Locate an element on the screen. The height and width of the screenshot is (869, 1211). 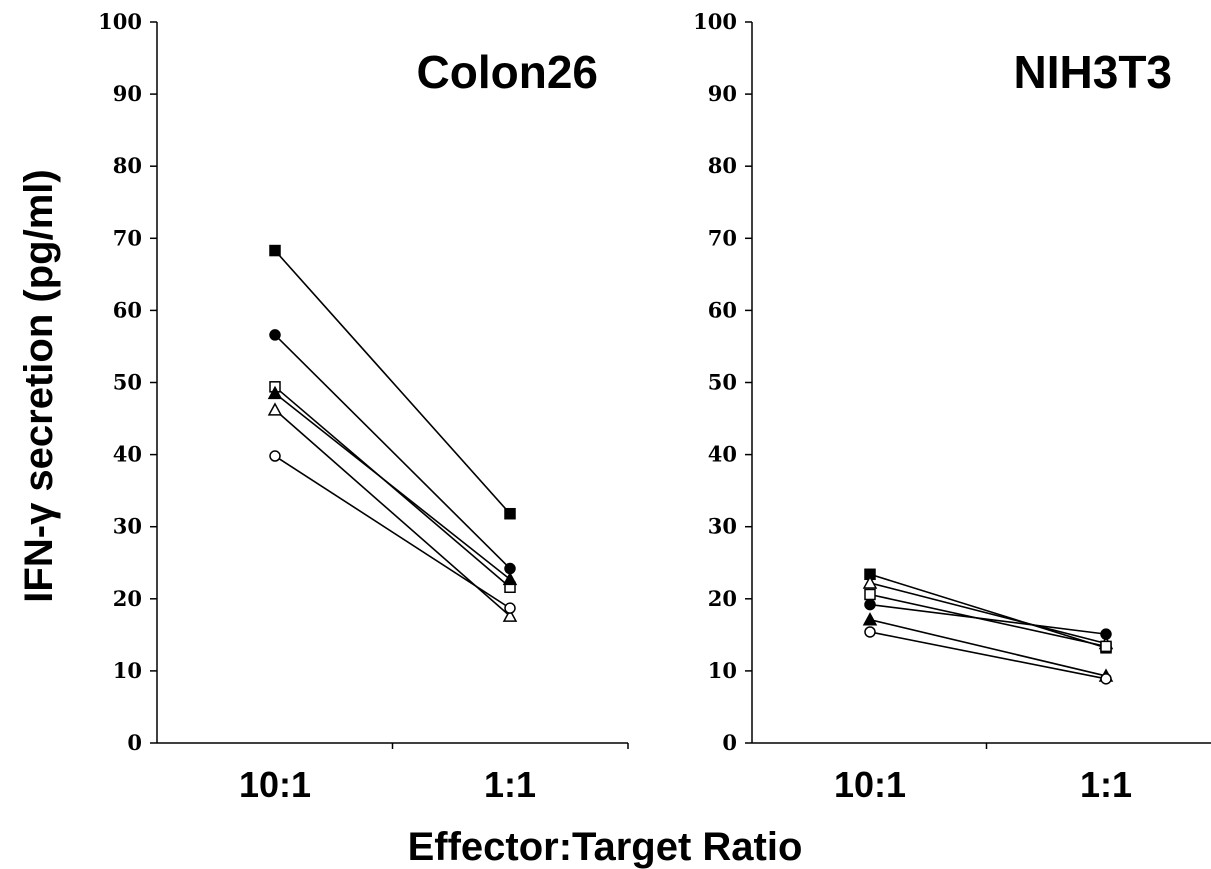
panel-title-nih3t3: NIH3T3 is located at coordinates (1093, 72).